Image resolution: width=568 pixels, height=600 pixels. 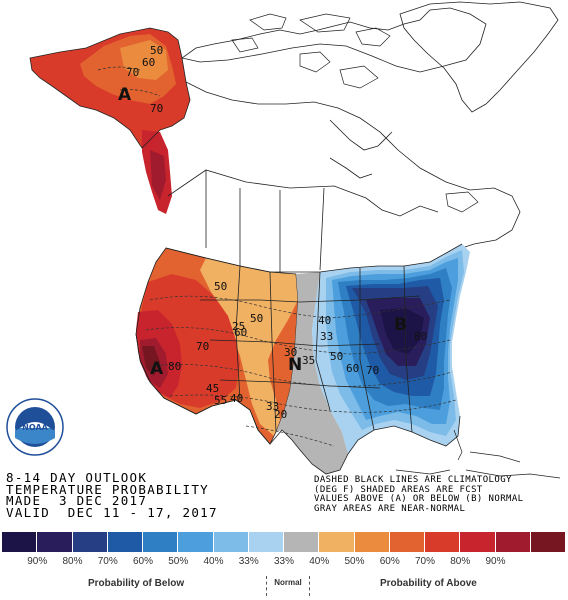 What do you see at coordinates (413, 480) in the screenshot?
I see `note-line-1: DASHED BLACK LINES ARE CLIMATOLOGY` at bounding box center [413, 480].